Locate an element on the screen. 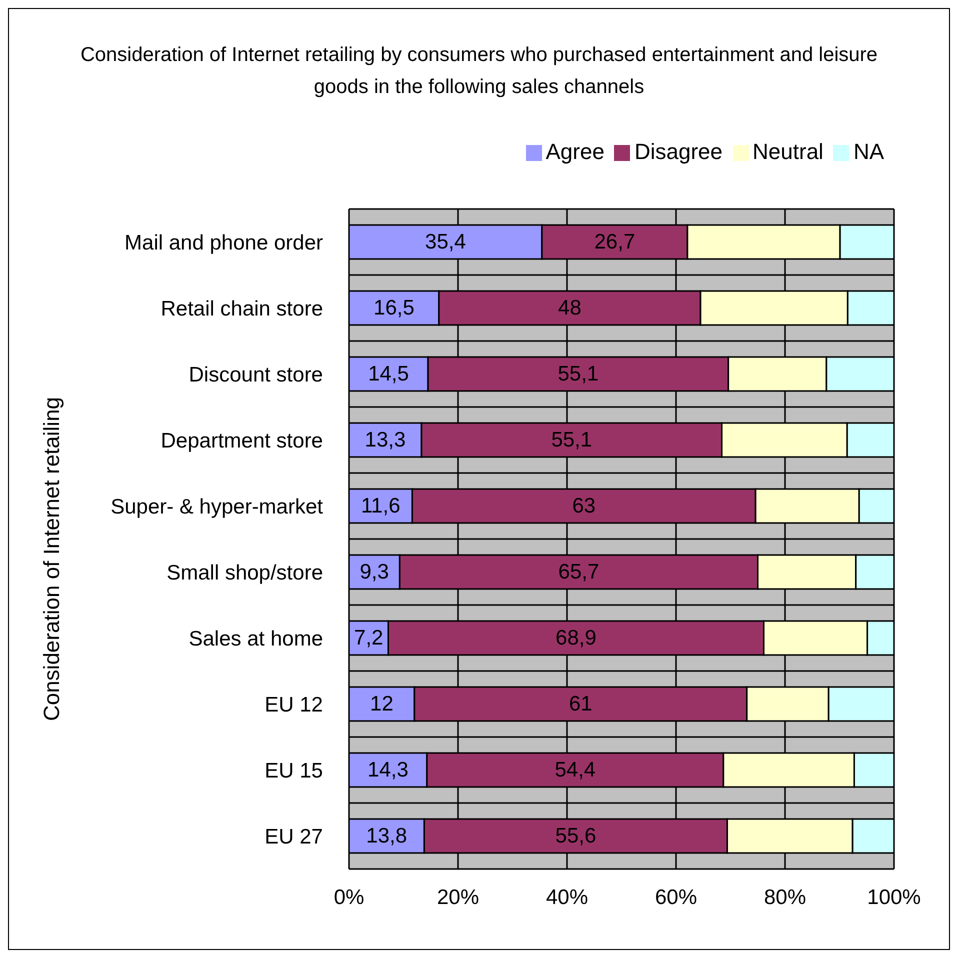  legend-label: Neutral is located at coordinates (788, 151).